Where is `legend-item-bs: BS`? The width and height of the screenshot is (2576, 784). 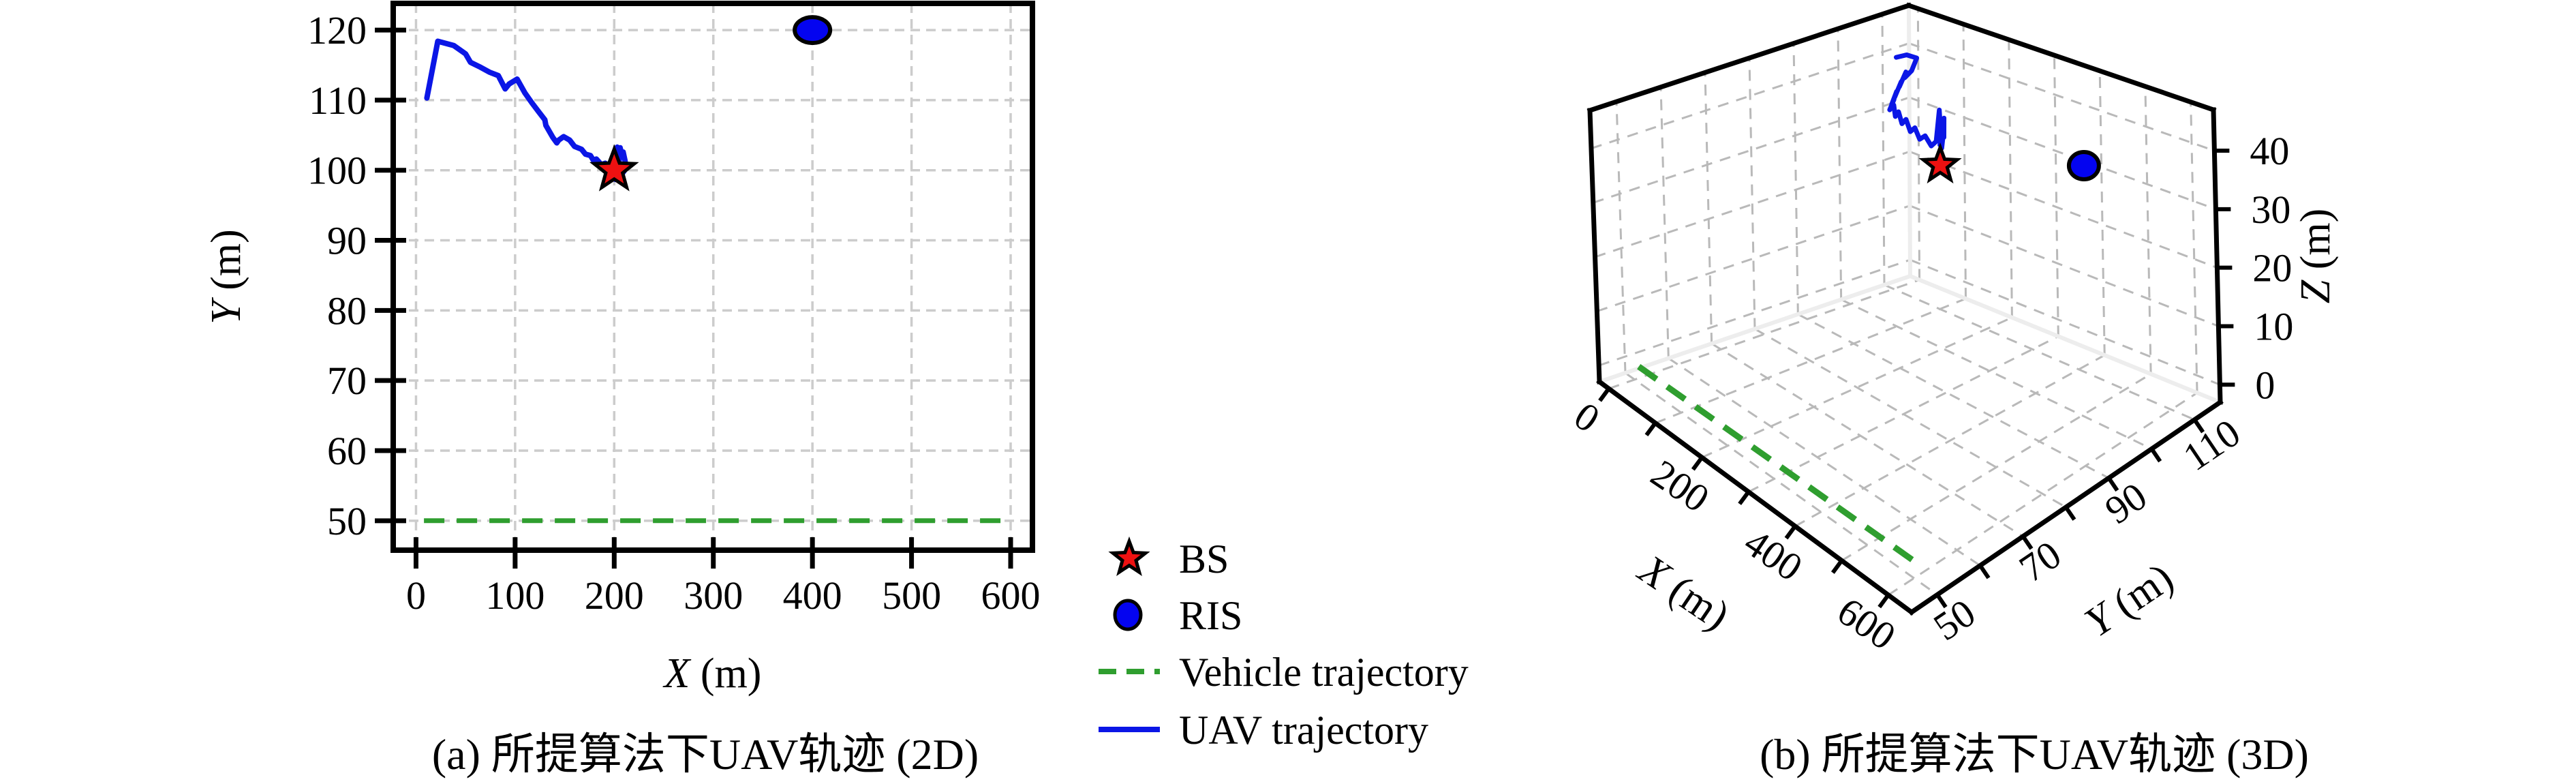 legend-item-bs: BS is located at coordinates (1168, 559).